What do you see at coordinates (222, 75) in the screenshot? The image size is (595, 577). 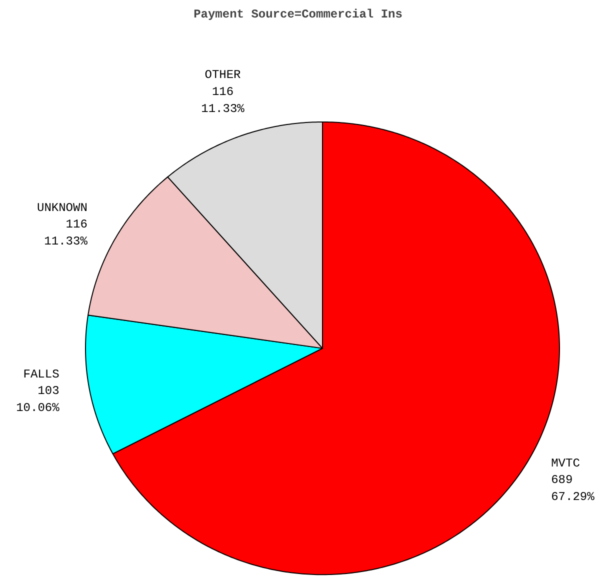 I see `slice-label: OTHER` at bounding box center [222, 75].